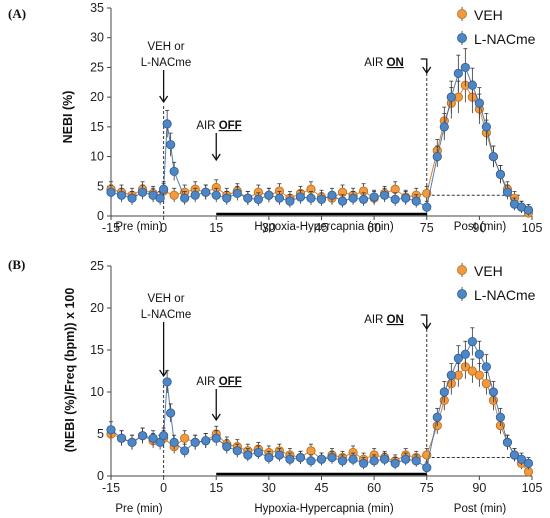  I want to click on y-tick-label-a-6: 30, so click(97, 38).